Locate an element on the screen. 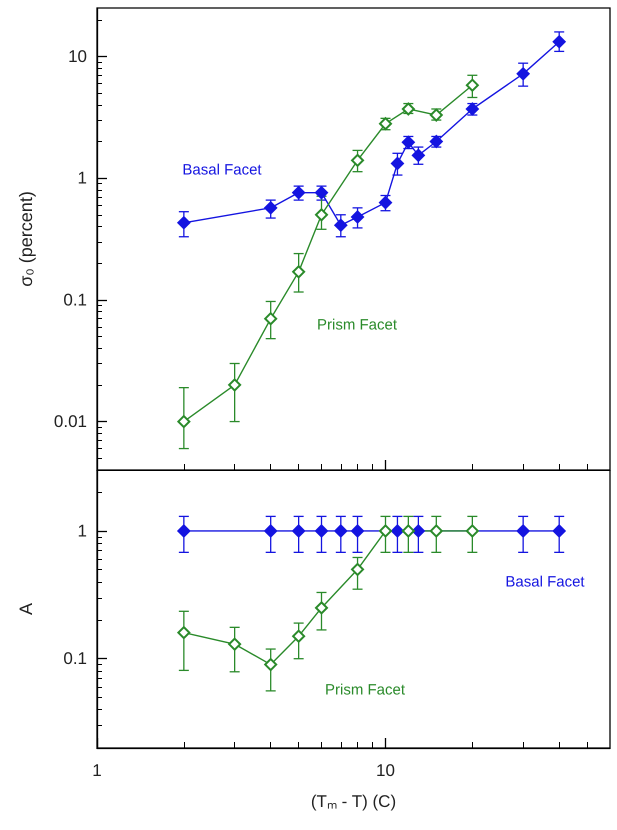 This screenshot has width=617, height=830. y-axis-title: A is located at coordinates (26, 609).